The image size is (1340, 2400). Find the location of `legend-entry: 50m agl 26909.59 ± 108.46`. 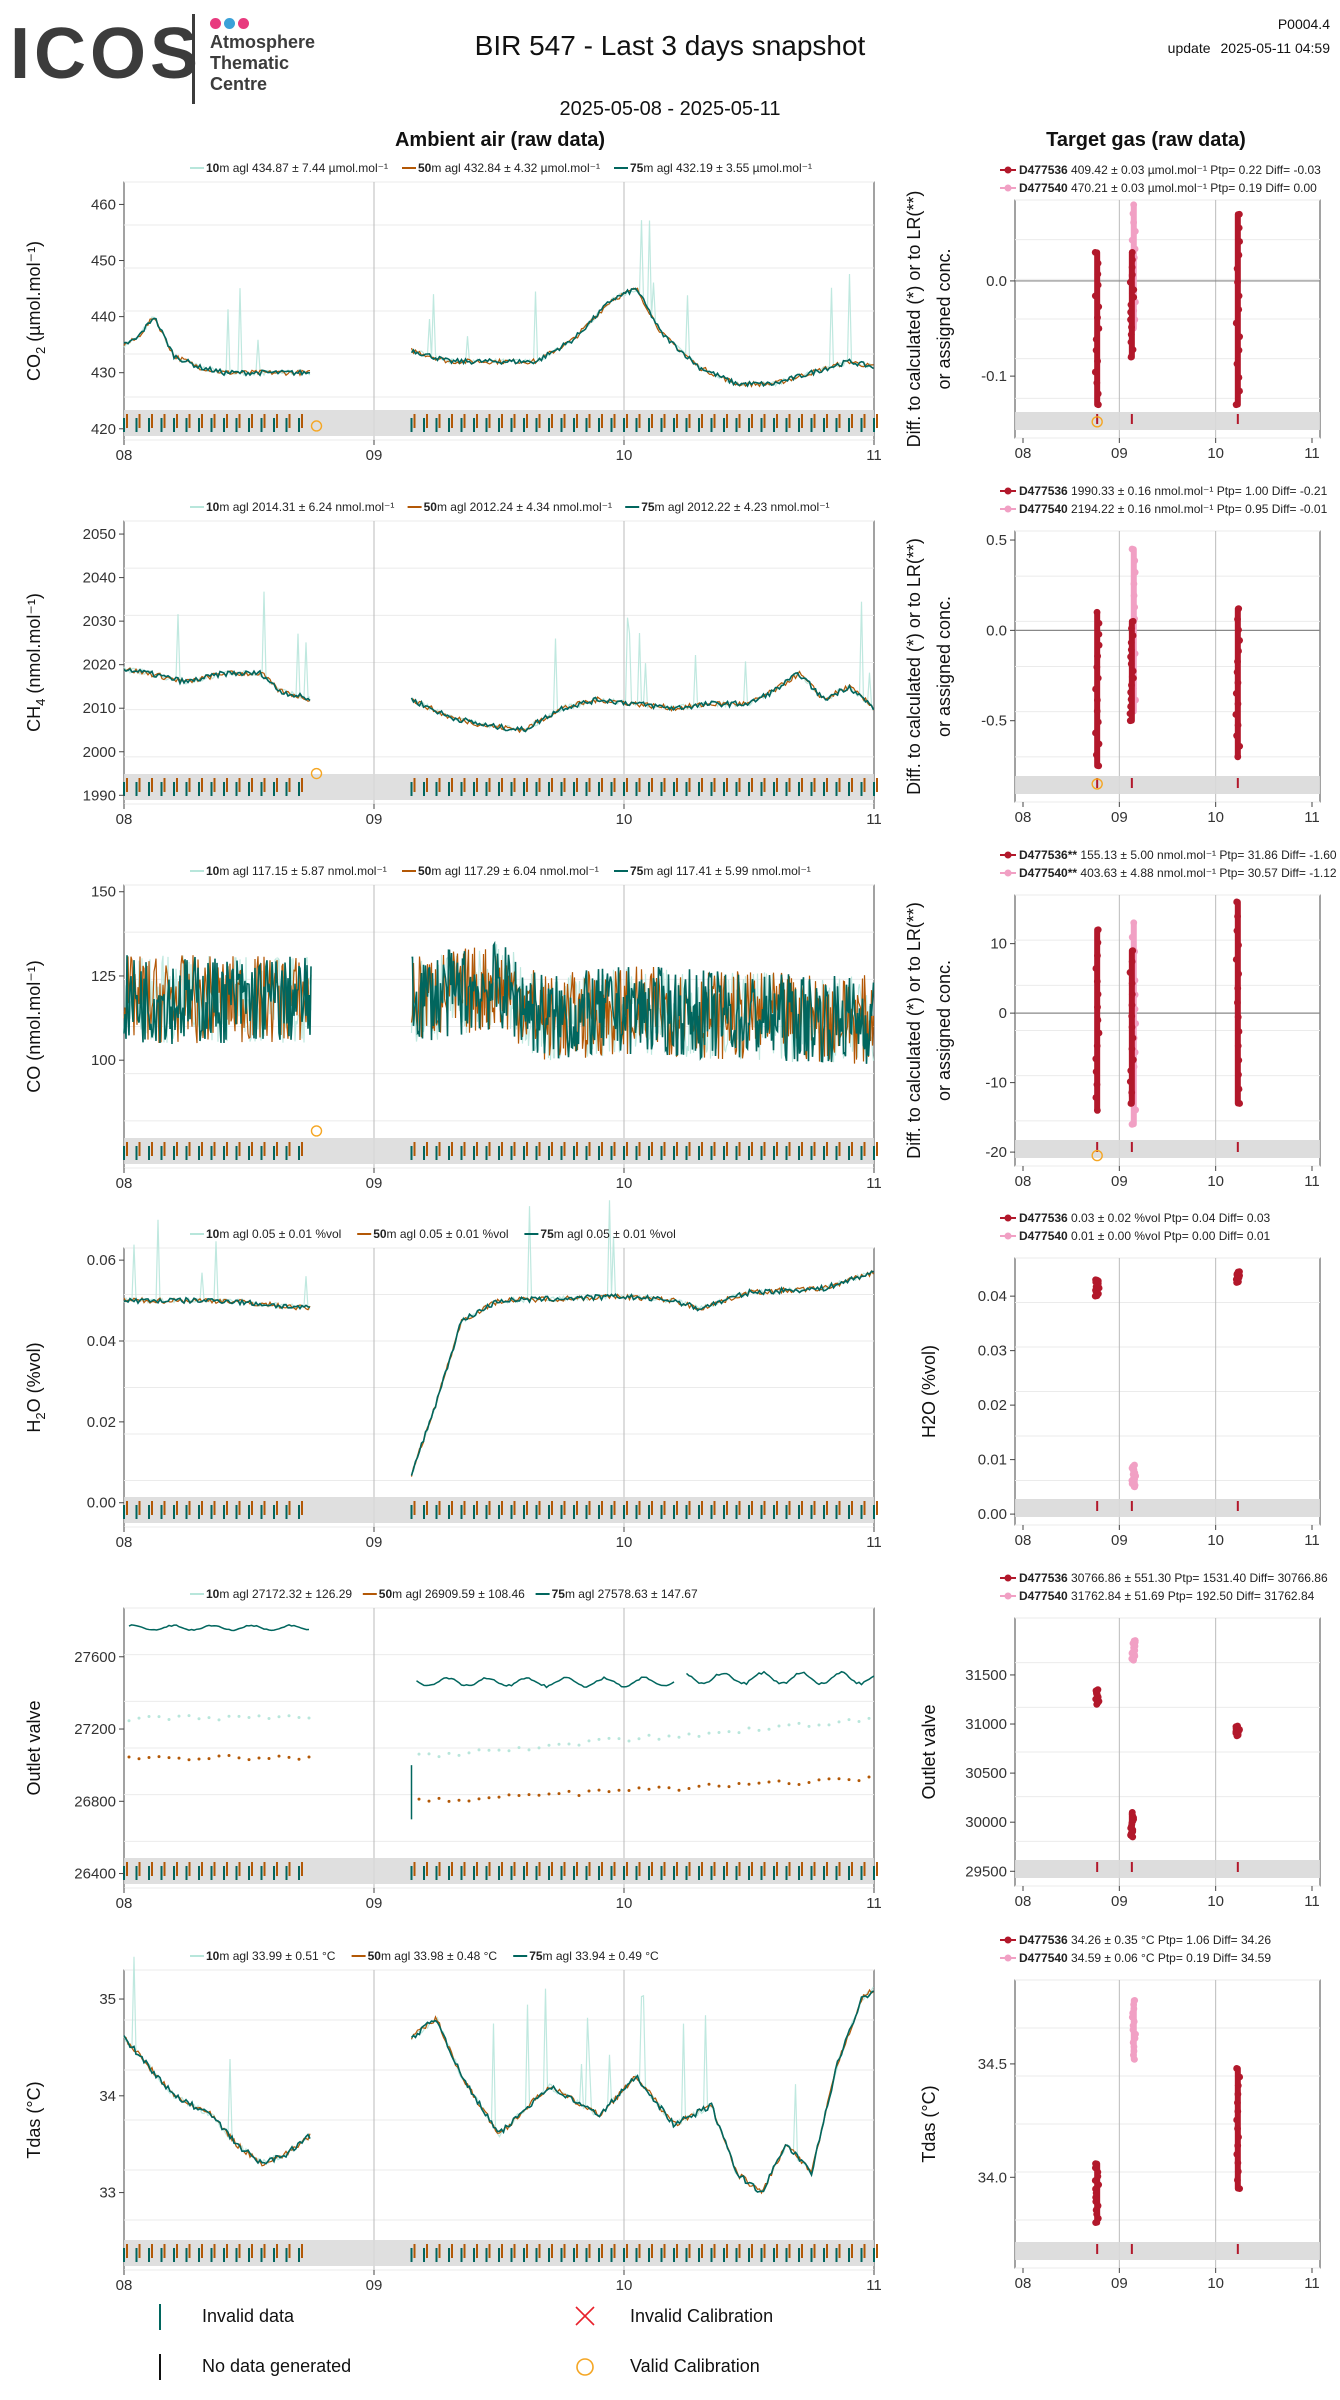

legend-entry: 50m agl 26909.59 ± 108.46 is located at coordinates (452, 1594).